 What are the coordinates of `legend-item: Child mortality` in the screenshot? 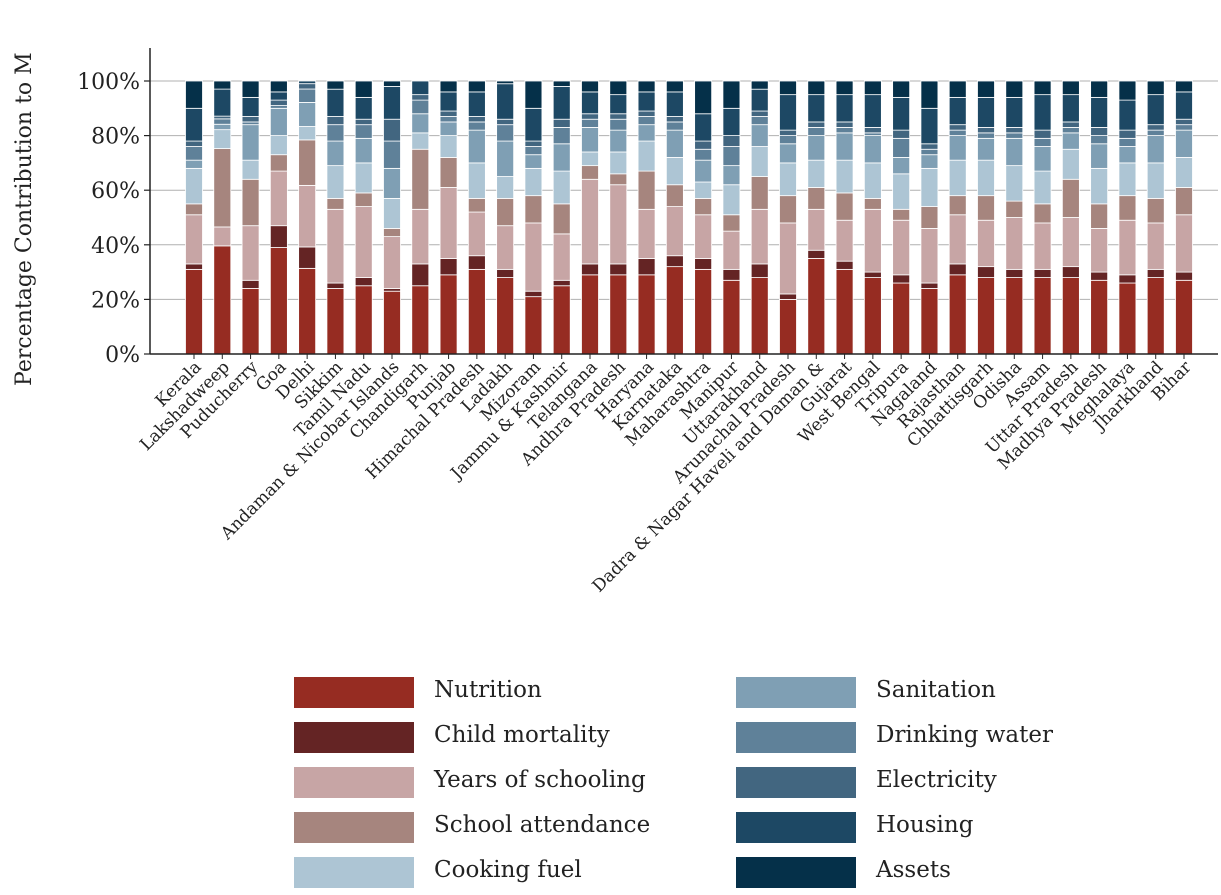 It's located at (494, 738).